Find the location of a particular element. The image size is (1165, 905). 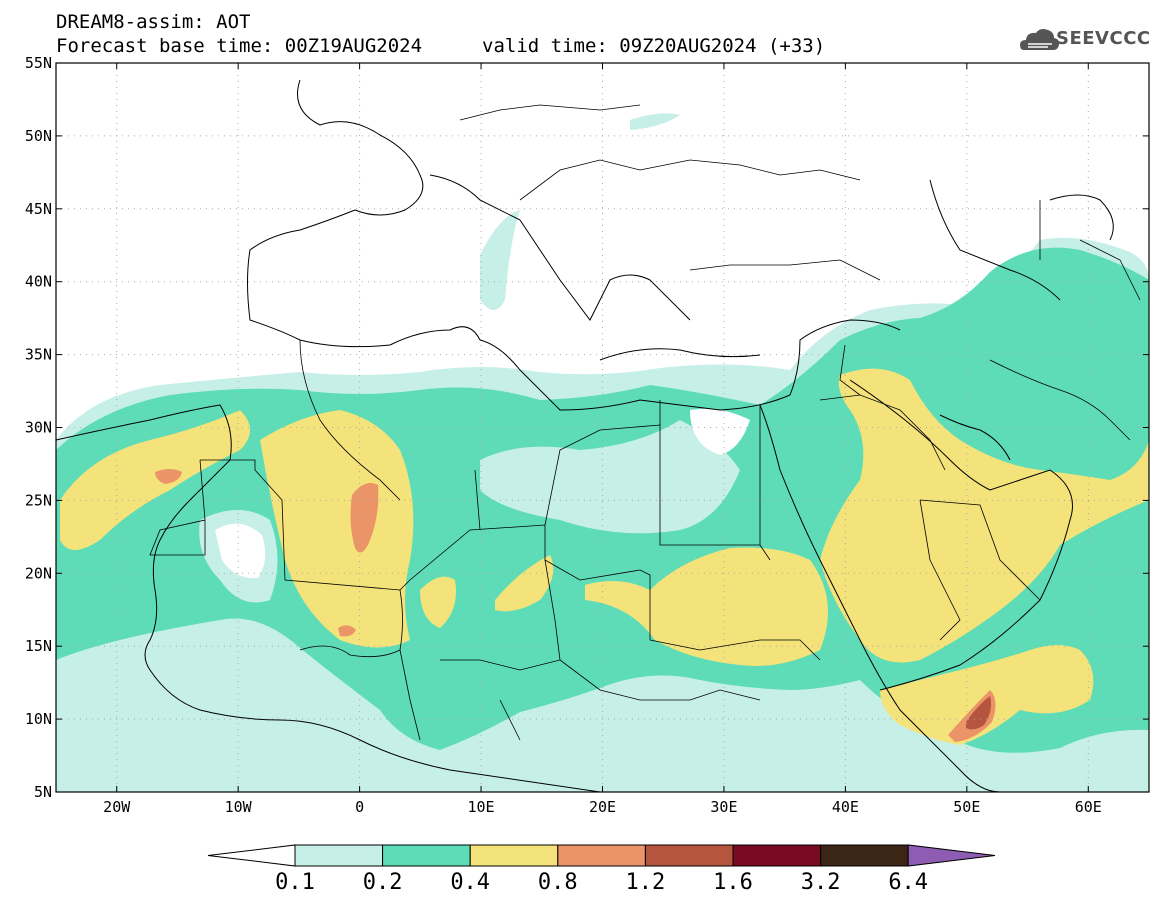

colorbar-label: 0.8 is located at coordinates (557, 882).